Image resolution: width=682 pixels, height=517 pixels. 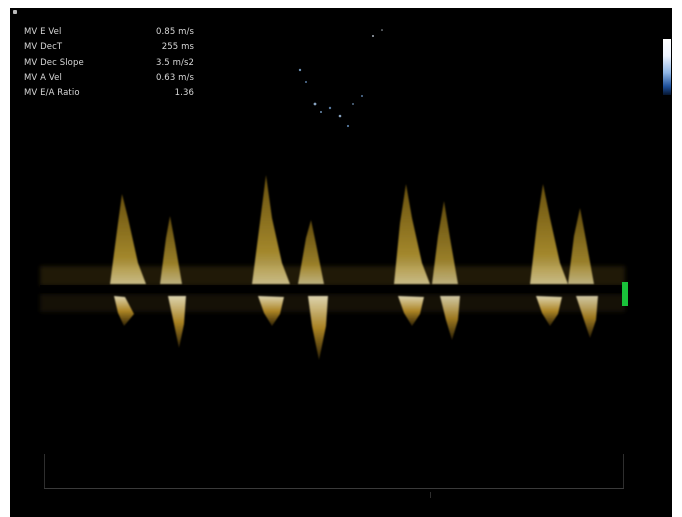 What do you see at coordinates (625, 294) in the screenshot?
I see `baseline-marker` at bounding box center [625, 294].